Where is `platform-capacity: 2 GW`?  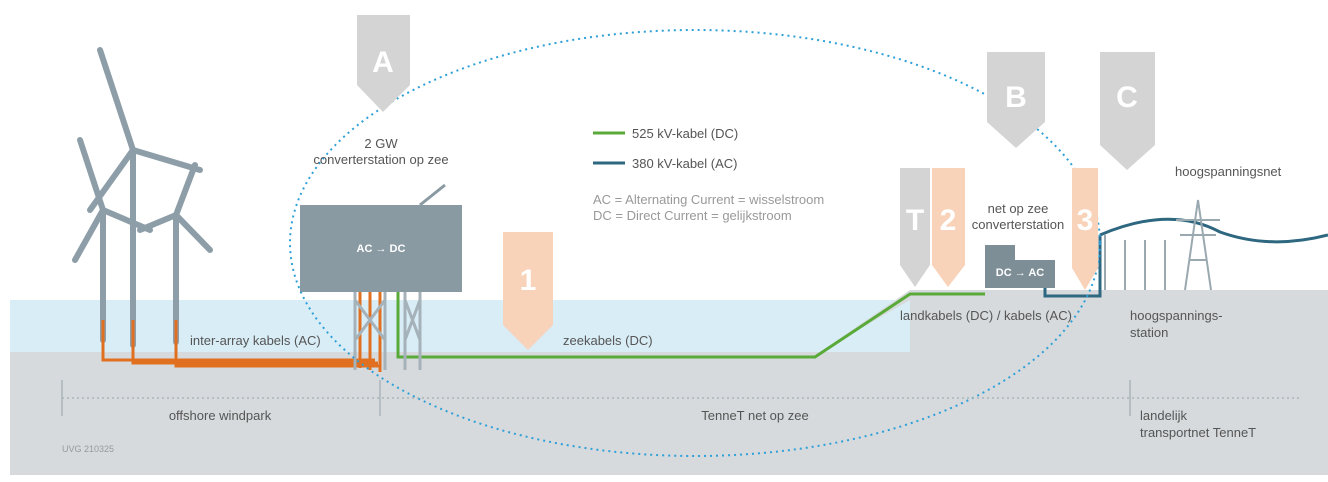
platform-capacity: 2 GW is located at coordinates (381, 143).